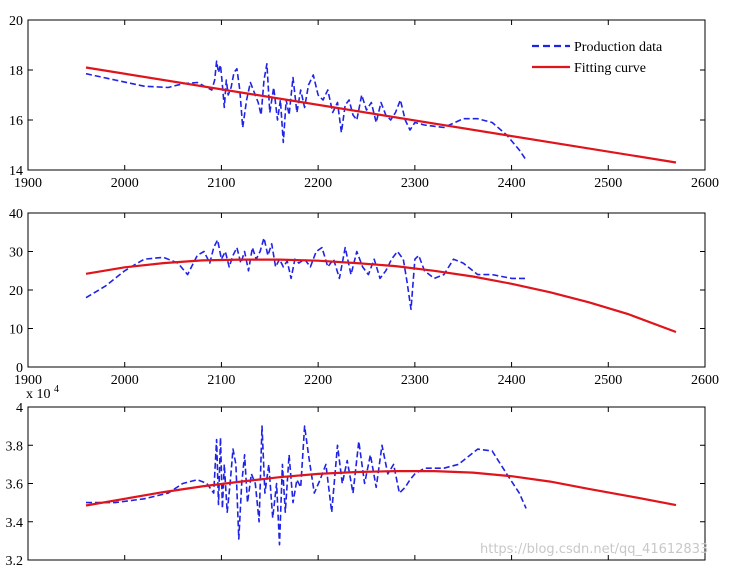 This screenshot has width=734, height=565. I want to click on y-multiplier-exponent: 4, so click(56, 389).